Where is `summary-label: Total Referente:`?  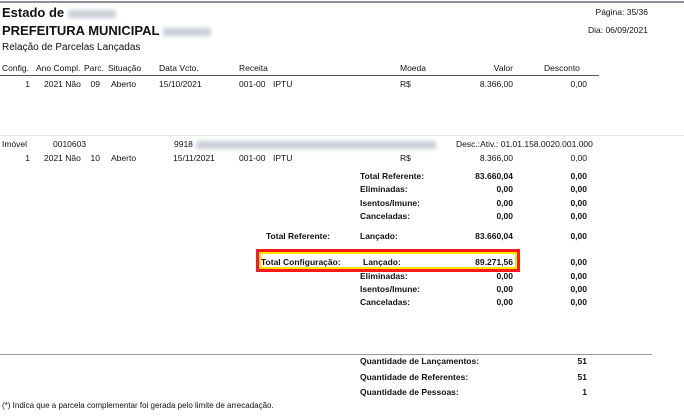 summary-label: Total Referente: is located at coordinates (392, 176).